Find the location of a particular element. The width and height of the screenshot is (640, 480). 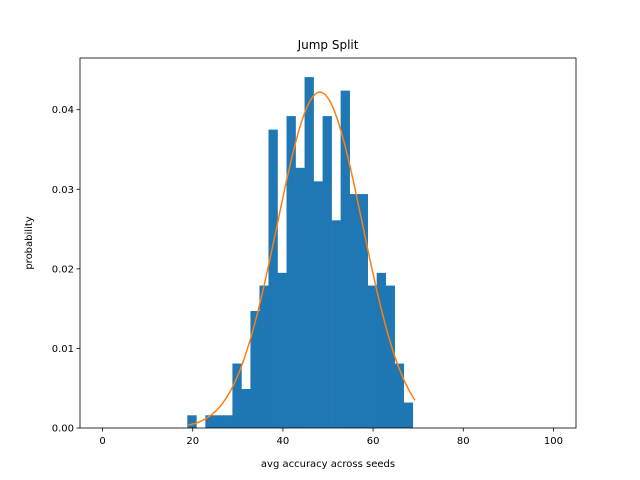

y-tick-label-0: 0.00 is located at coordinates (63, 429).